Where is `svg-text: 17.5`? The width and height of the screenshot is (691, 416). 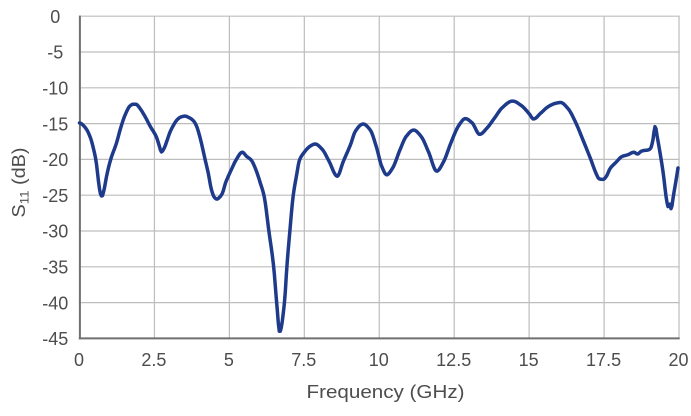 svg-text: 17.5 is located at coordinates (603, 360).